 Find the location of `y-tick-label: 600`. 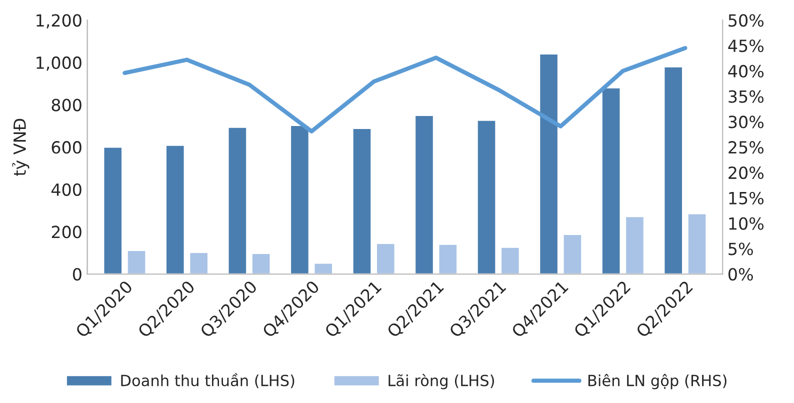

y-tick-label: 600 is located at coordinates (67, 147).